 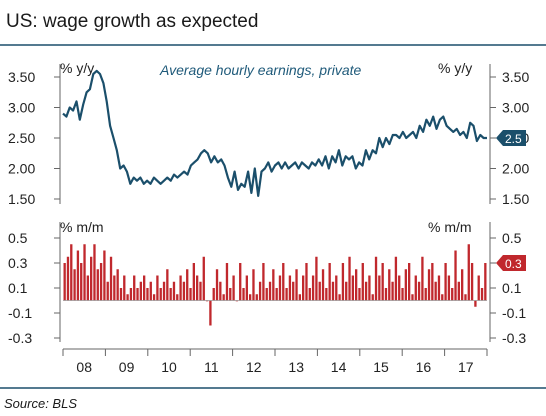 What do you see at coordinates (260, 70) in the screenshot?
I see `top-series-label: Average hourly earnings, private` at bounding box center [260, 70].